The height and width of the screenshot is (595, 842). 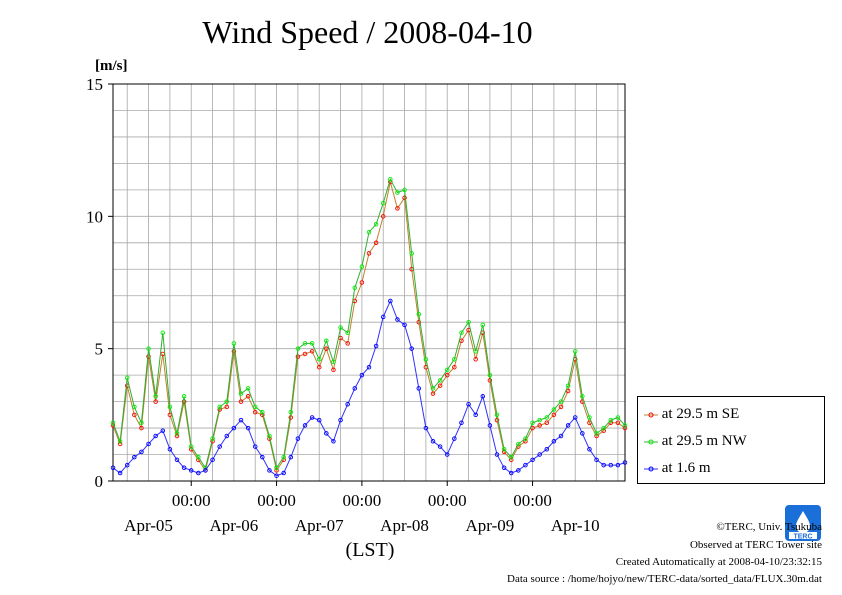 What do you see at coordinates (99, 283) in the screenshot?
I see `y-axis: 0 5 10 15` at bounding box center [99, 283].